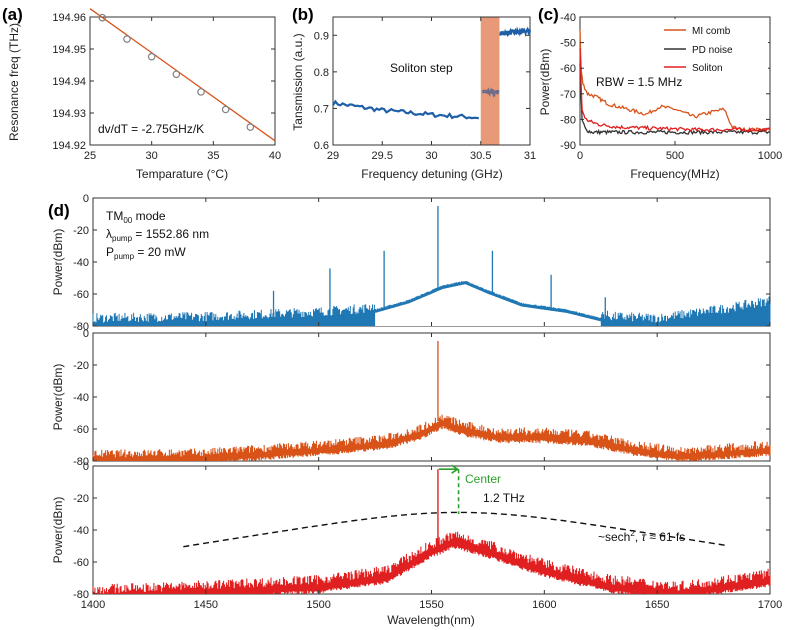 The image size is (800, 630). What do you see at coordinates (454, 529) in the screenshot?
I see `sech-fit-line` at bounding box center [454, 529].